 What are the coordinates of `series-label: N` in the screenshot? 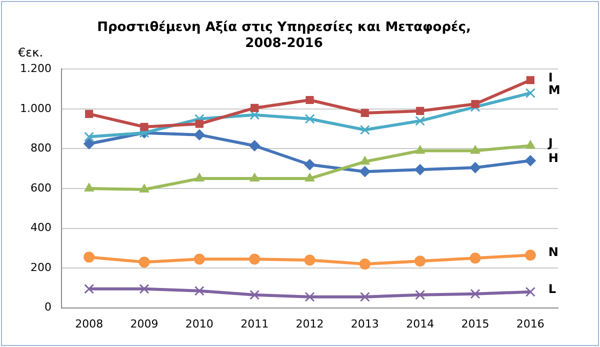 It's located at (553, 252).